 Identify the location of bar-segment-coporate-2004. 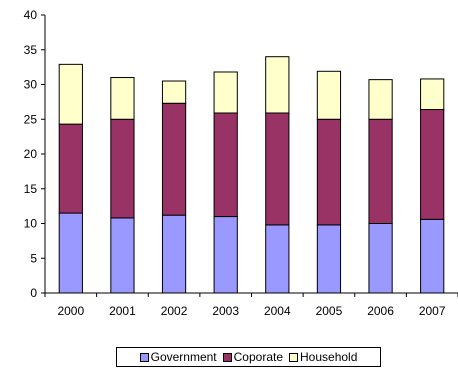
(277, 169).